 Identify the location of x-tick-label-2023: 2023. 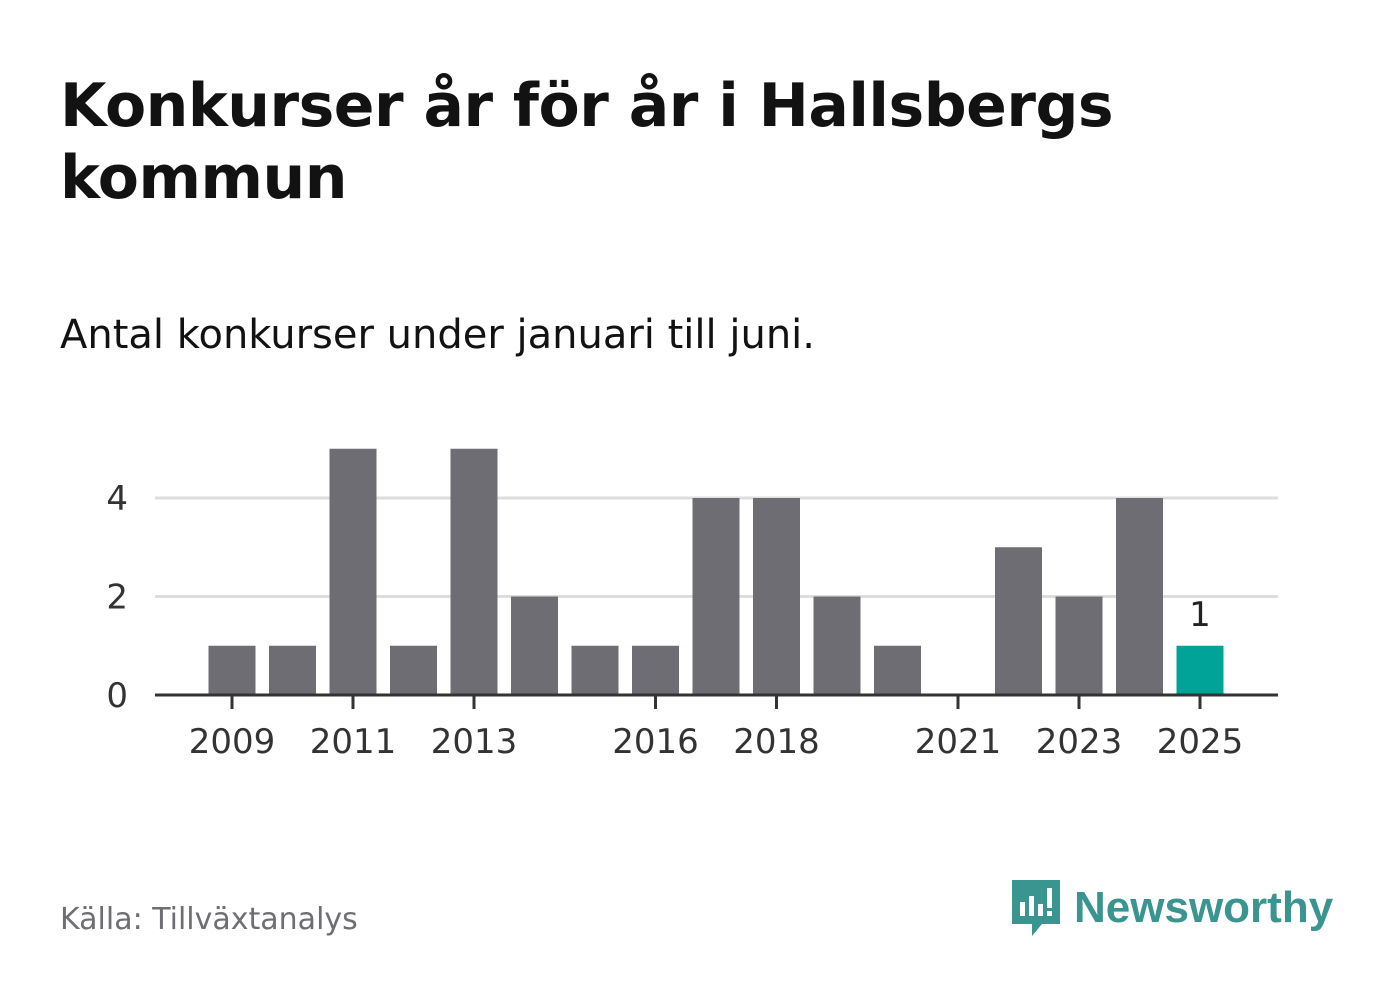
(1079, 742).